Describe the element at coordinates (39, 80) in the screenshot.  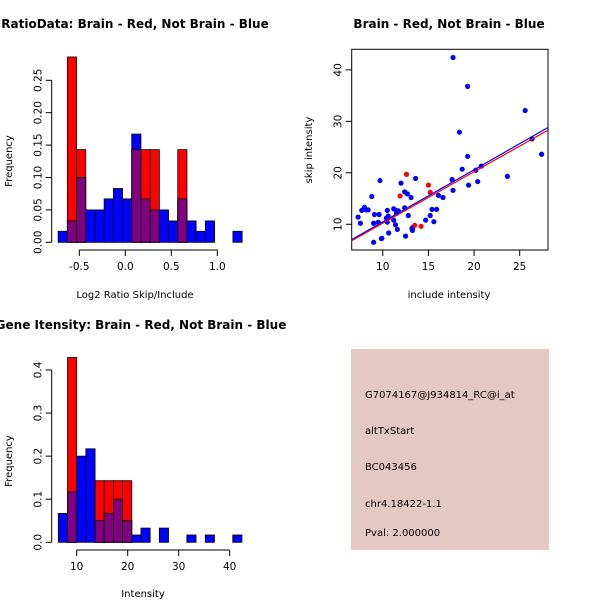
I see `y-tick-label: 0.25` at that location.